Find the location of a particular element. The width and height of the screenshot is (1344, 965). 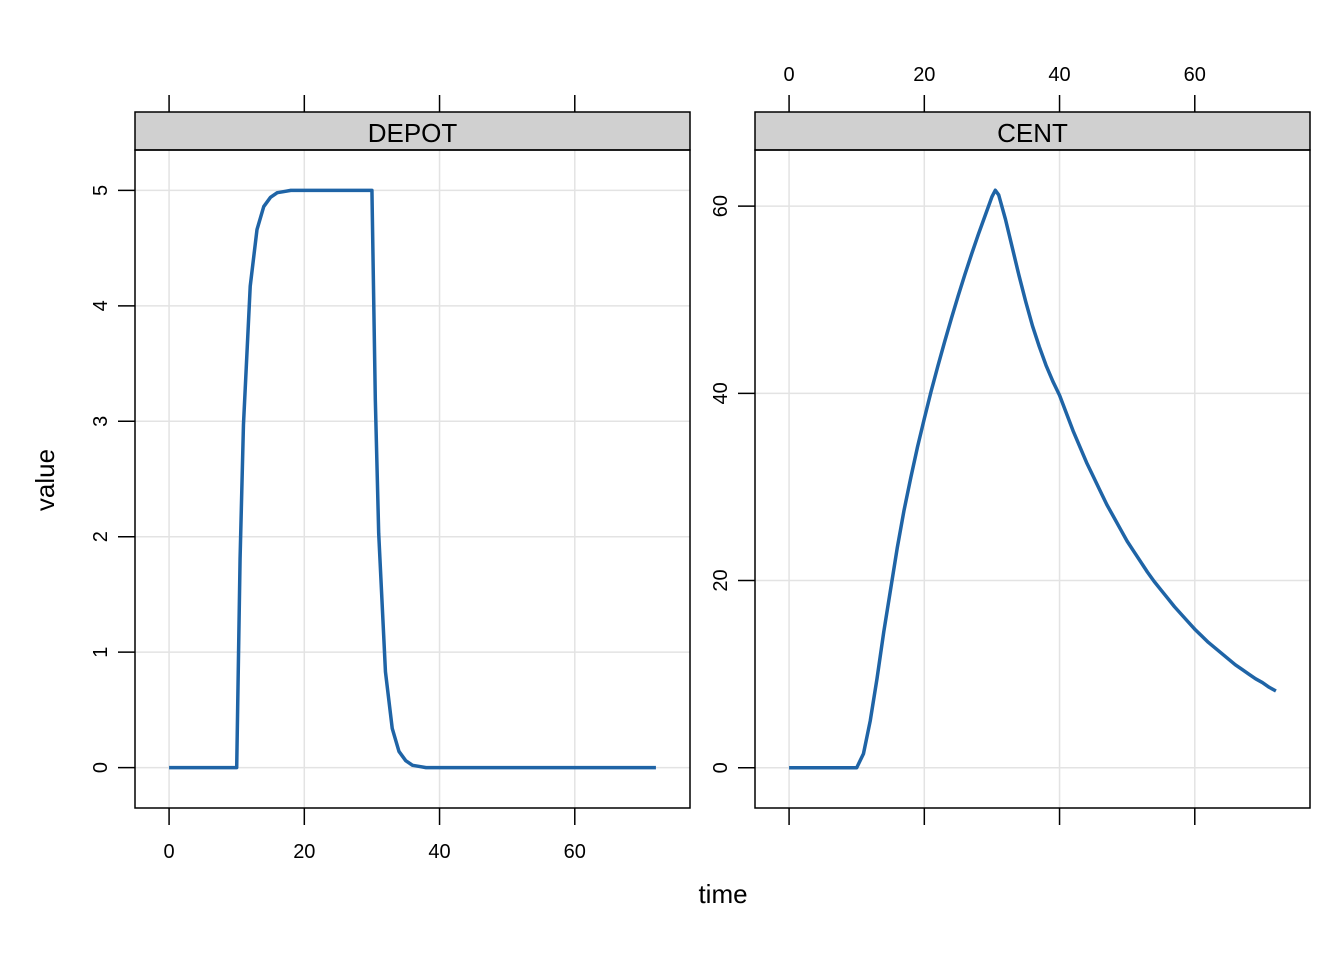

y-tick-label: 3 is located at coordinates (101, 421).